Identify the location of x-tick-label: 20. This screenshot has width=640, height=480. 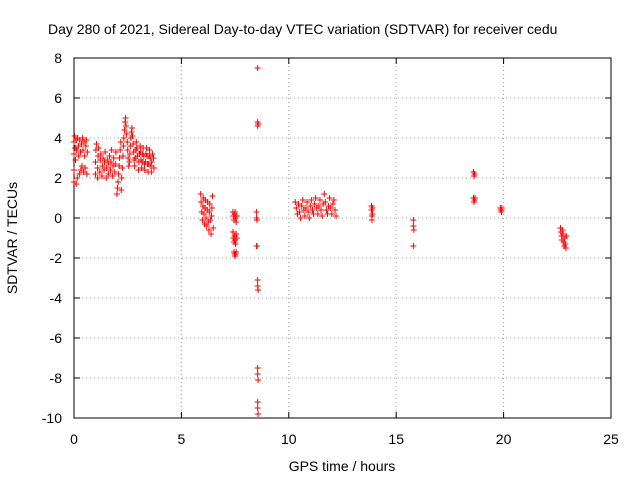
(504, 439).